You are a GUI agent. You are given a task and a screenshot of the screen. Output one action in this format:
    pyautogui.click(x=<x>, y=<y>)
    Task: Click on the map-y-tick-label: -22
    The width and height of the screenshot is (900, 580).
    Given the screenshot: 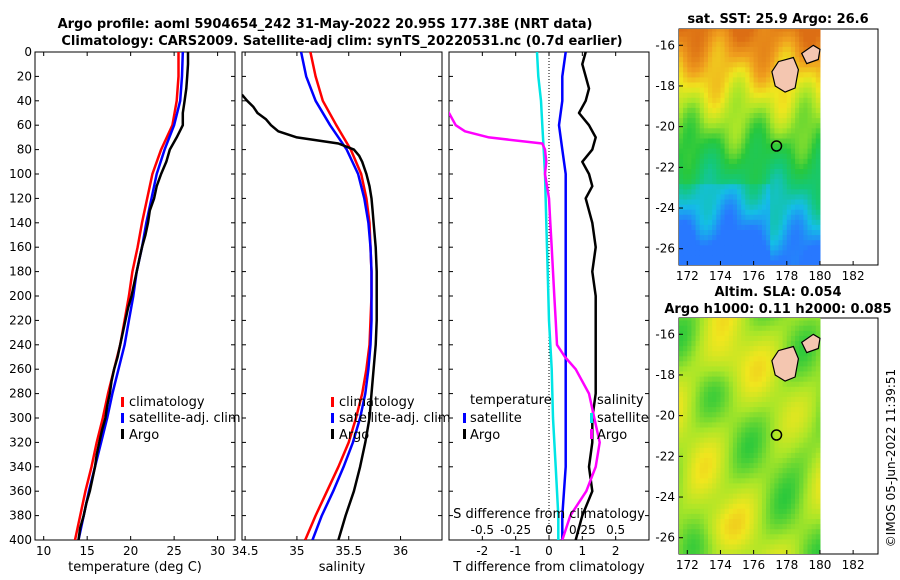 What is the action you would take?
    pyautogui.click(x=665, y=456)
    